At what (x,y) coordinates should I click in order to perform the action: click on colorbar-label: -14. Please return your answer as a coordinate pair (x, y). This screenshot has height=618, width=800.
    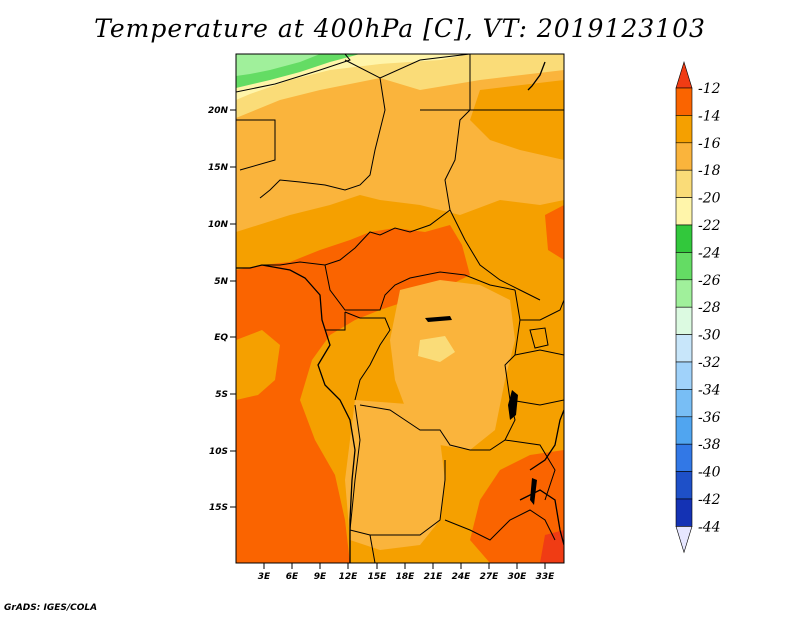
    Looking at the image, I should click on (709, 116).